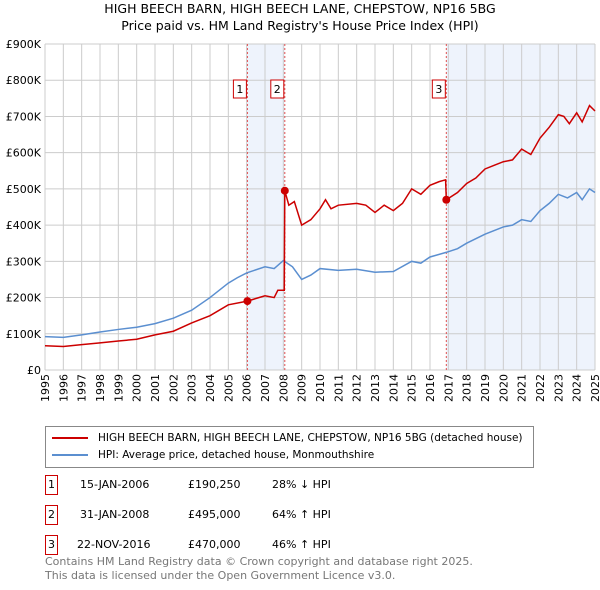 The width and height of the screenshot is (600, 590). What do you see at coordinates (34, 370) in the screenshot?
I see `y-tick-label: £0` at bounding box center [34, 370].